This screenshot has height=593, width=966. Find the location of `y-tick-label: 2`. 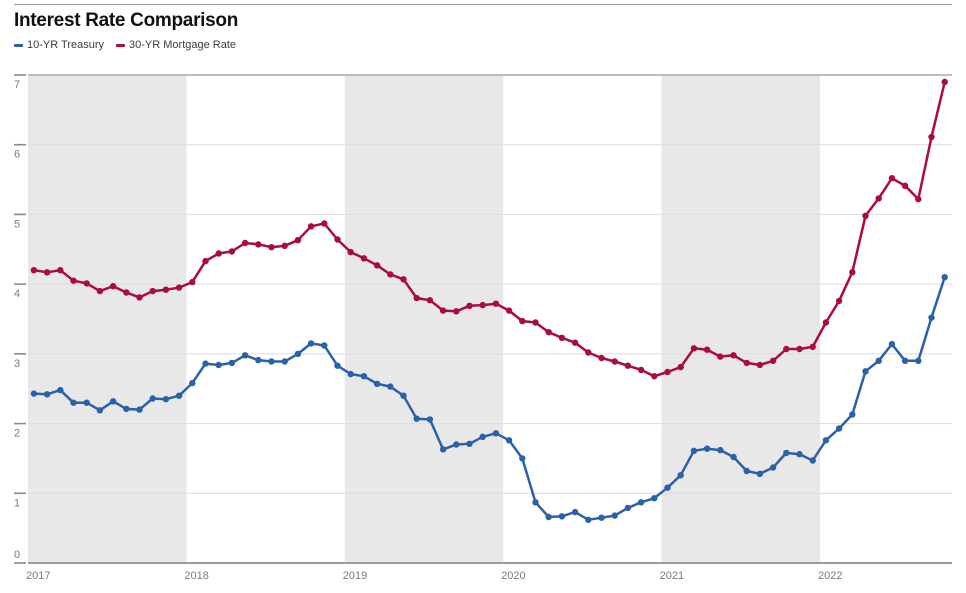

y-tick-label: 2 is located at coordinates (17, 434).